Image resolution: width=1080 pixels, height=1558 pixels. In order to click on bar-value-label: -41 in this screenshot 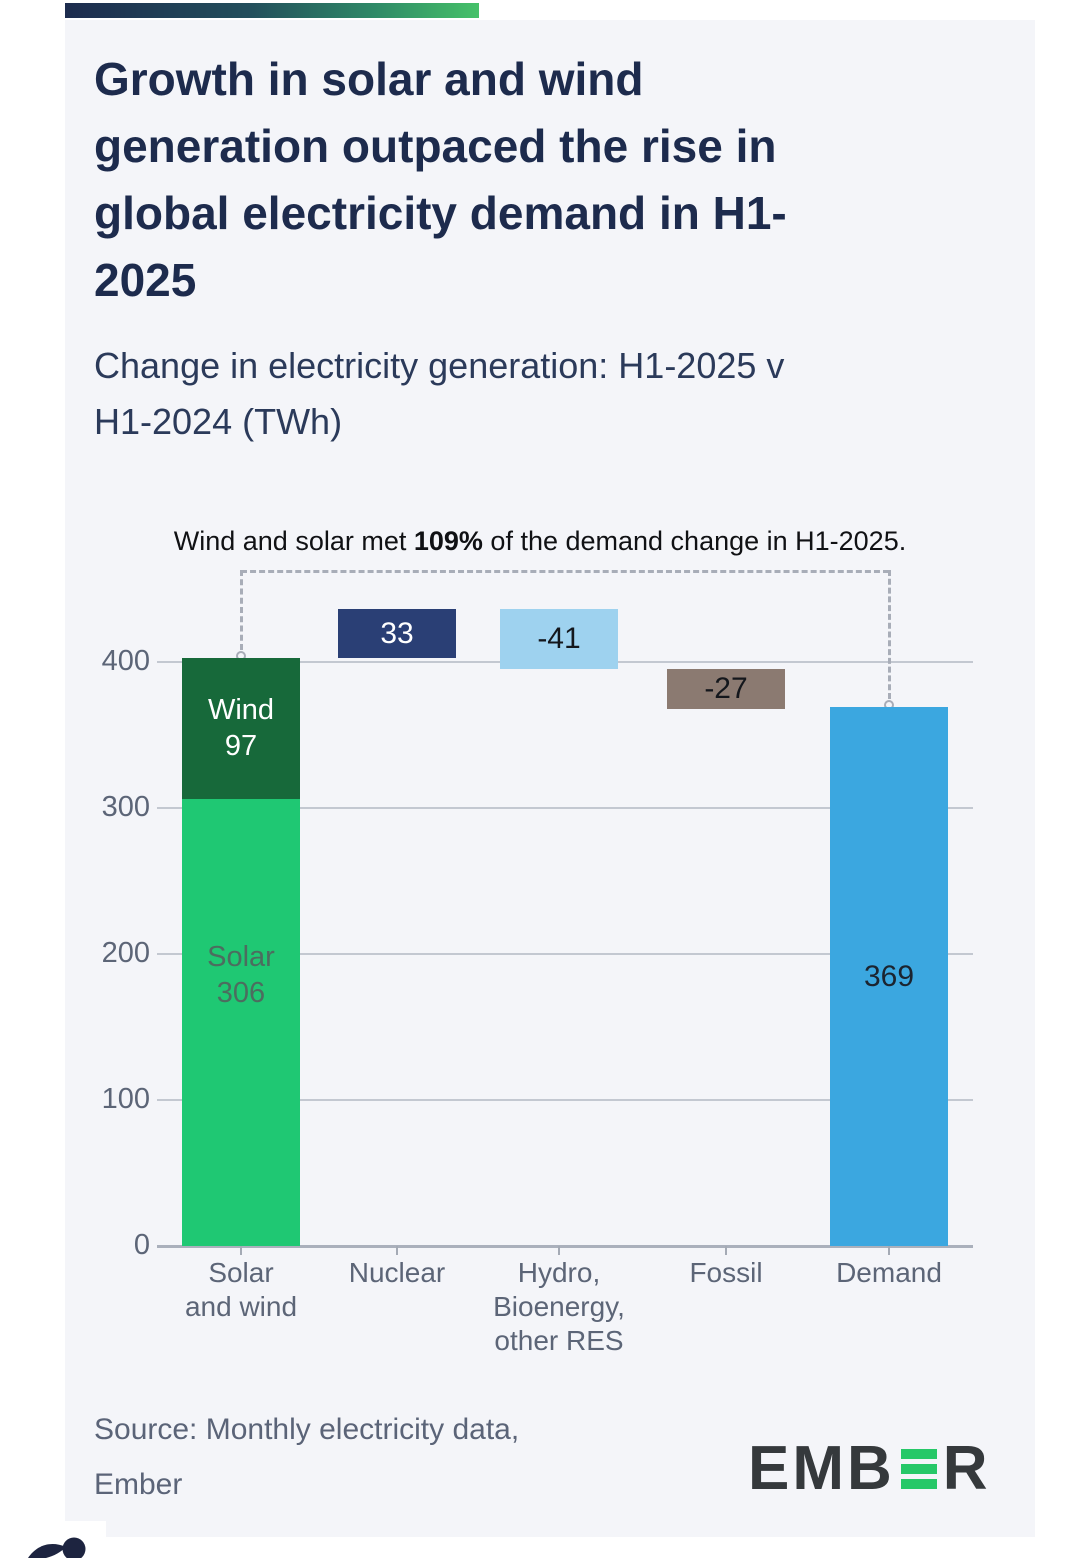, I will do `click(559, 639)`.